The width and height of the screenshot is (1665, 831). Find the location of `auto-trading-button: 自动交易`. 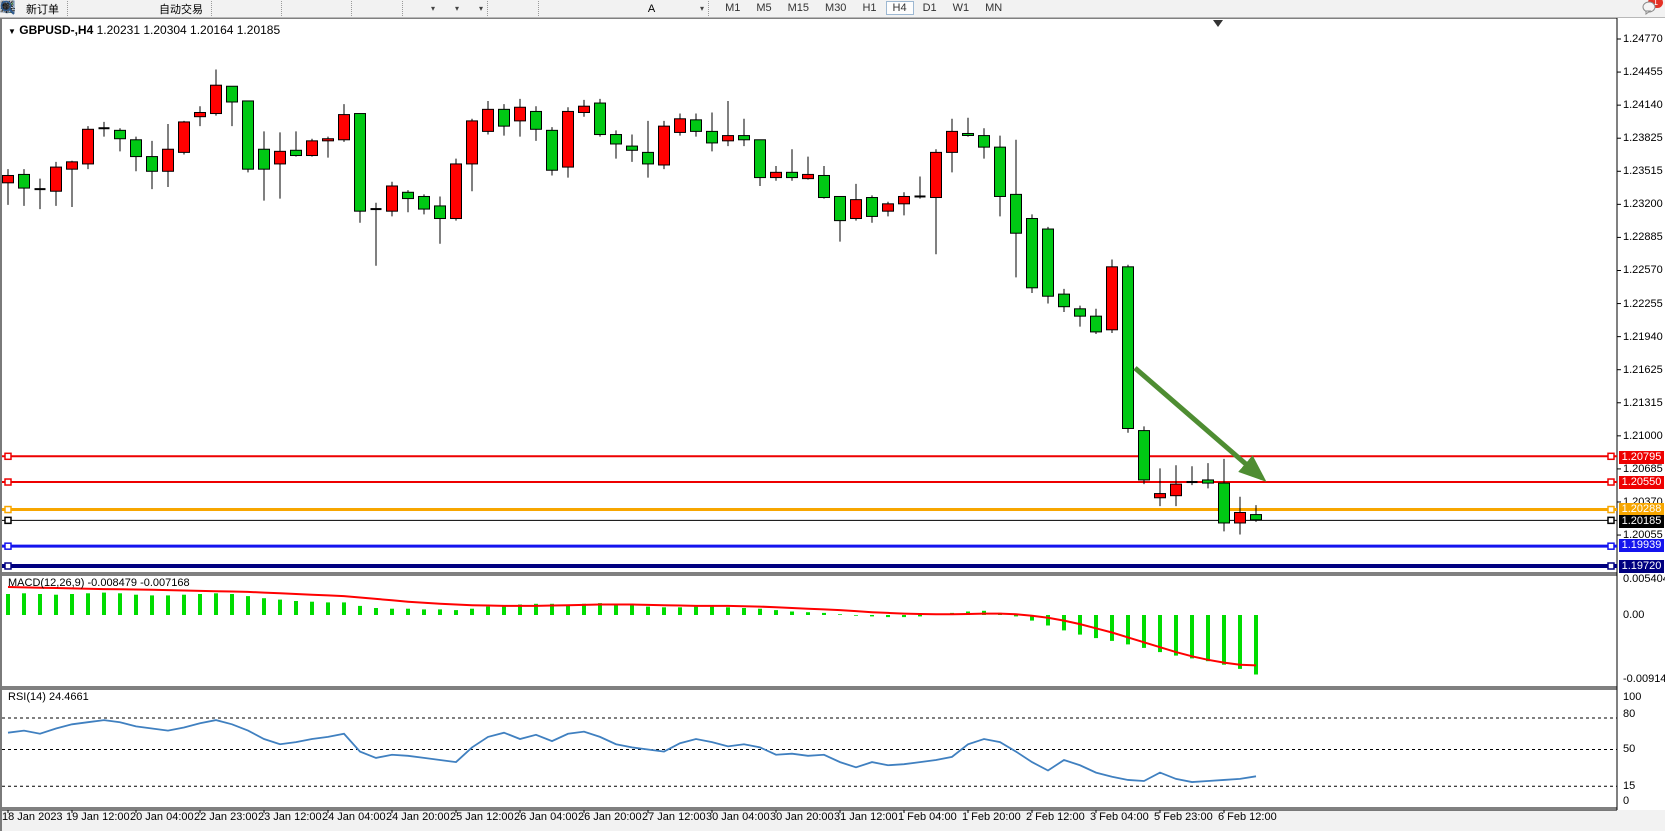

auto-trading-button: 自动交易 is located at coordinates (104, 9).